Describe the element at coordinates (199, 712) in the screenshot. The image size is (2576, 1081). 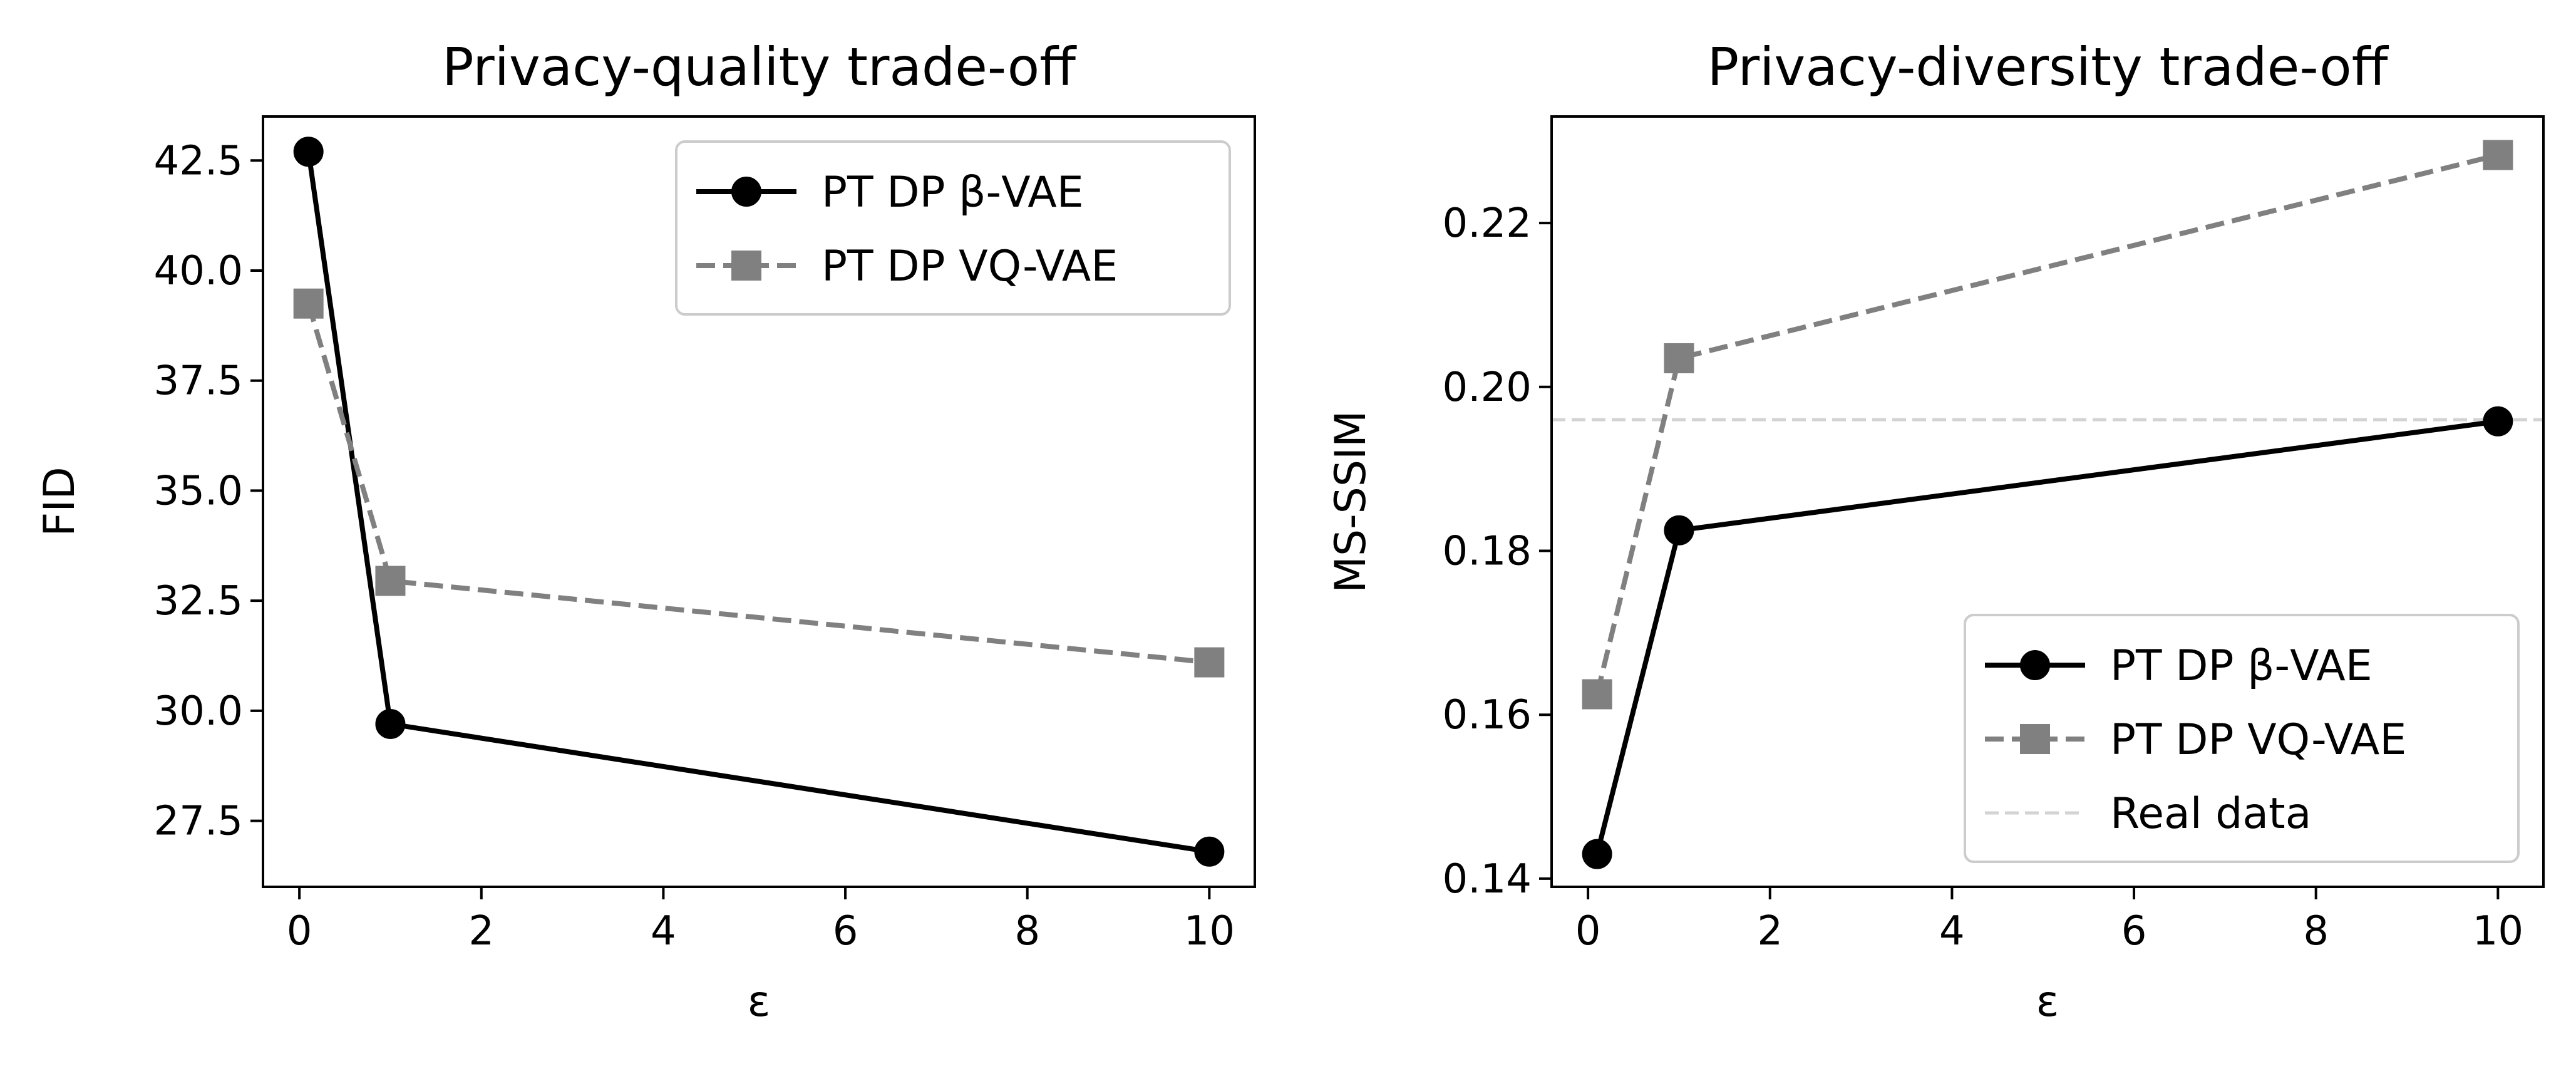
I see `y-tick-label: 30.0` at that location.